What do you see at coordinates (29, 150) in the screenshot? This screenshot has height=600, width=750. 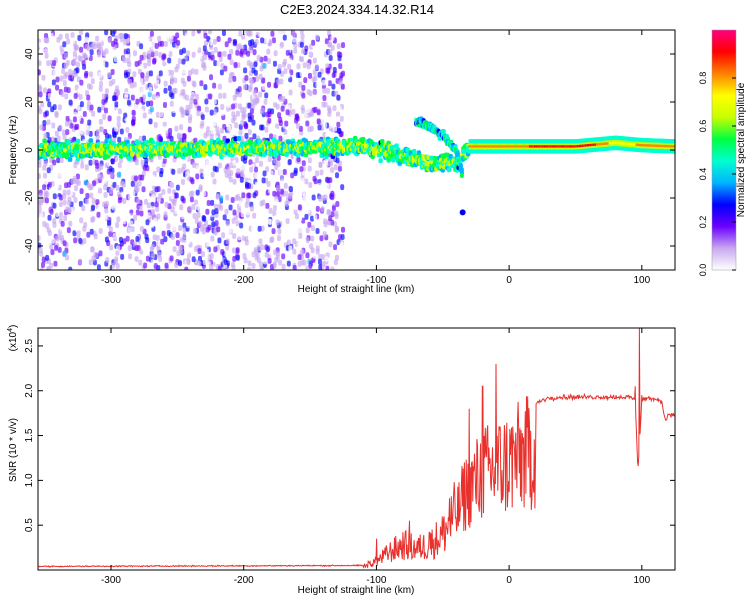 I see `y-tick-label: 0` at bounding box center [29, 150].